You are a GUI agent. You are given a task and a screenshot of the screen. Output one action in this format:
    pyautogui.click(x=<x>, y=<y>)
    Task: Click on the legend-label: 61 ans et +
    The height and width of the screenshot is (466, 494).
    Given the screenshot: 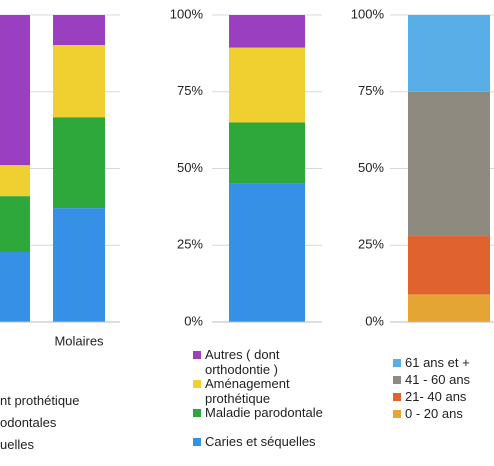 What is the action you would take?
    pyautogui.click(x=437, y=362)
    